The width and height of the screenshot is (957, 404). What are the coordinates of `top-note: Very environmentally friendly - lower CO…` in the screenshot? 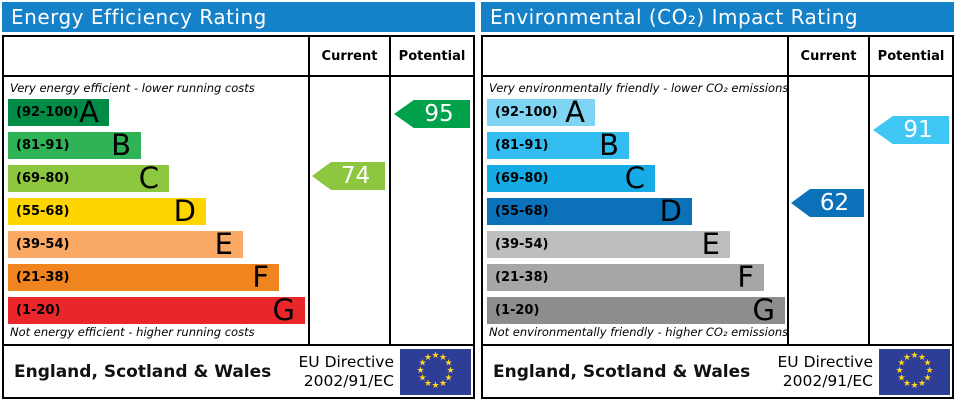 It's located at (639, 88).